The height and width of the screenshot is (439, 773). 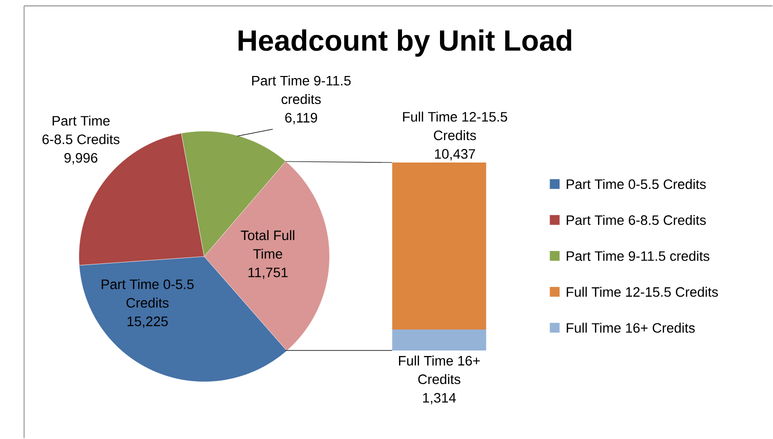 I want to click on legend-label: Full Time 16+ Credits, so click(x=630, y=327).